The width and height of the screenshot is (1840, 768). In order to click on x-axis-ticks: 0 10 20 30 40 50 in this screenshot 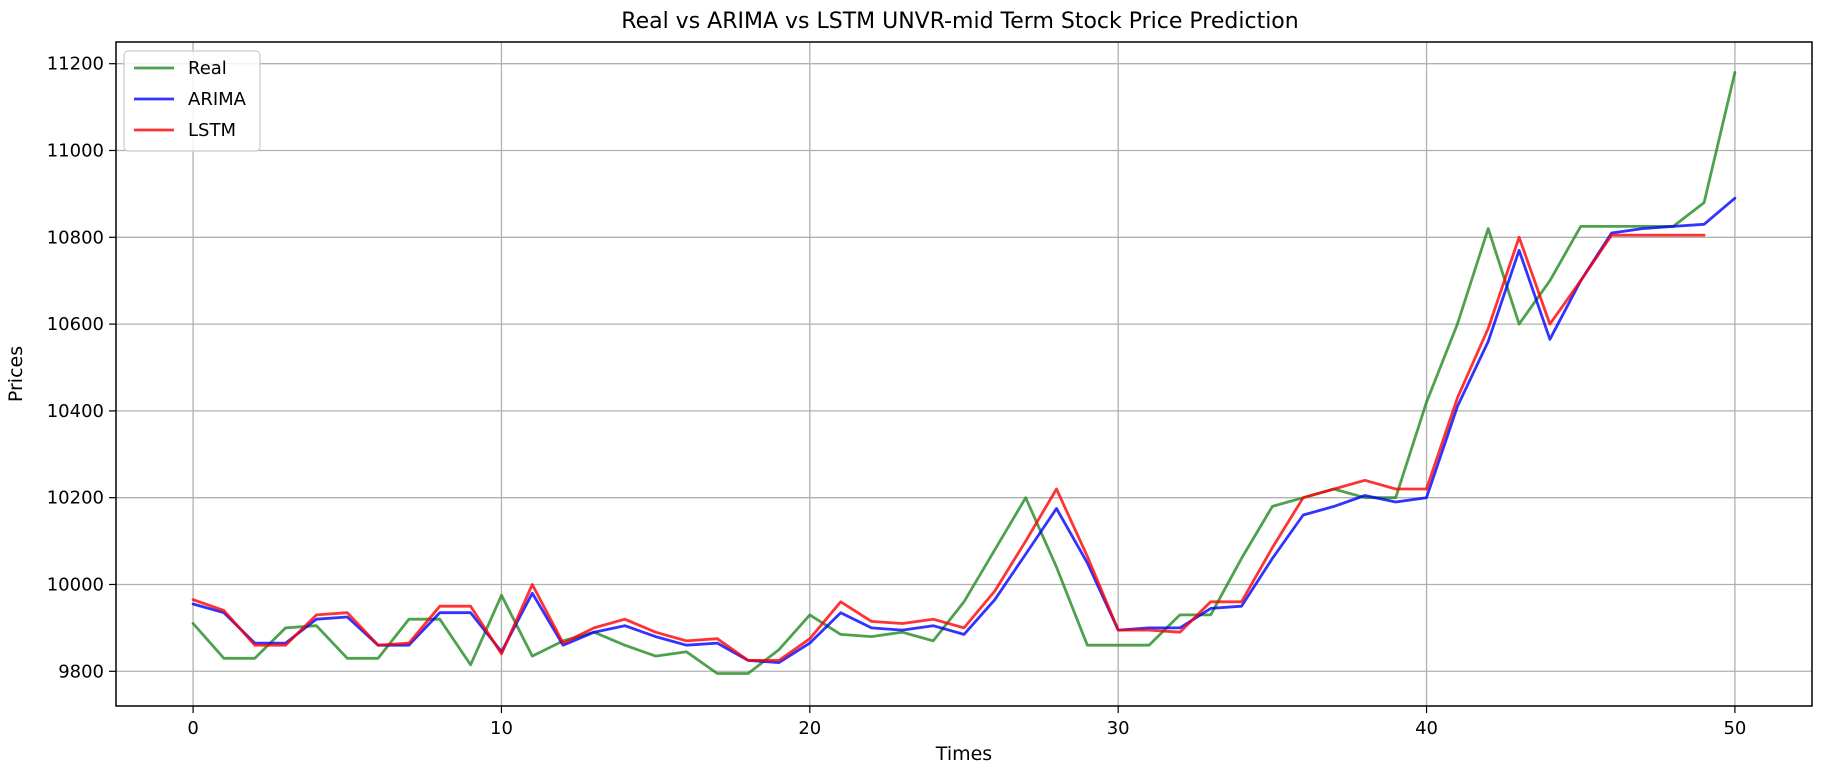, I will do `click(966, 722)`.